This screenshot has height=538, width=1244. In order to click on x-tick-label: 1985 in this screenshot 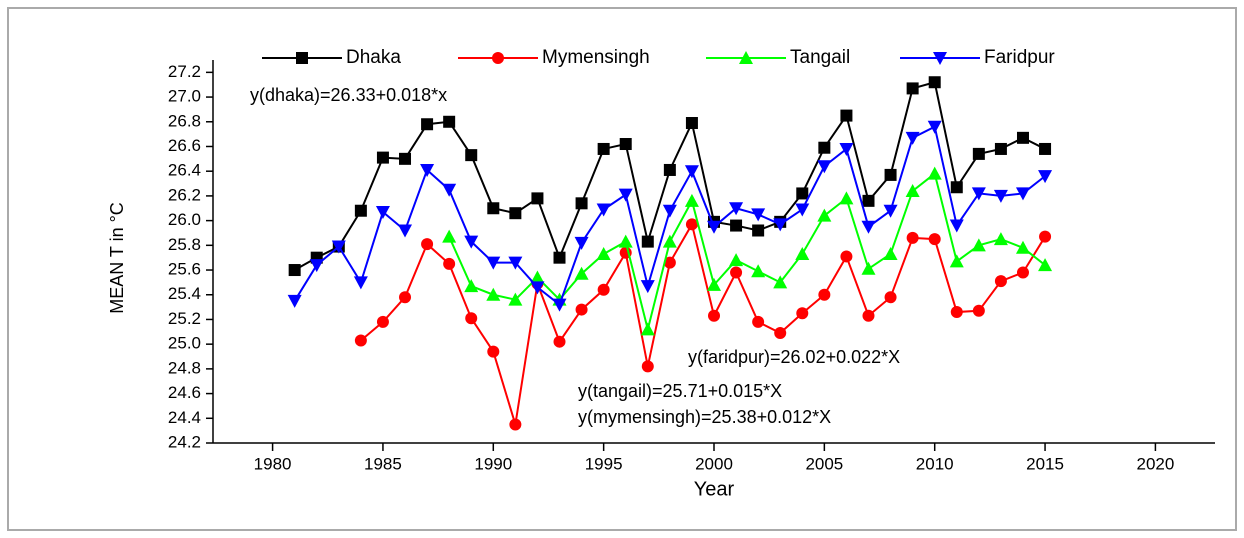, I will do `click(383, 463)`.